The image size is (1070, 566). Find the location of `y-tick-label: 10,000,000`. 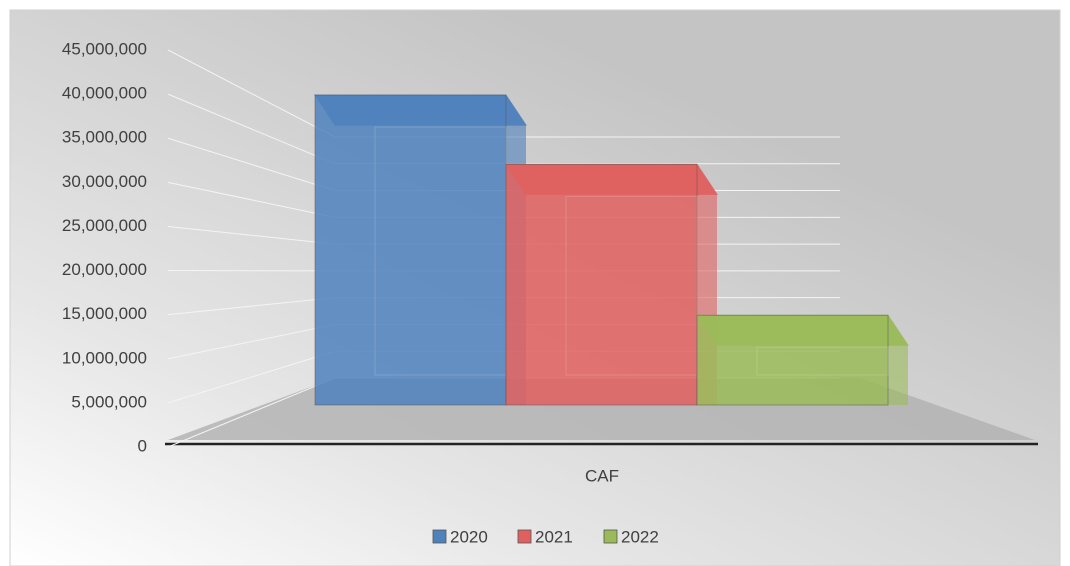

y-tick-label: 10,000,000 is located at coordinates (104, 357).